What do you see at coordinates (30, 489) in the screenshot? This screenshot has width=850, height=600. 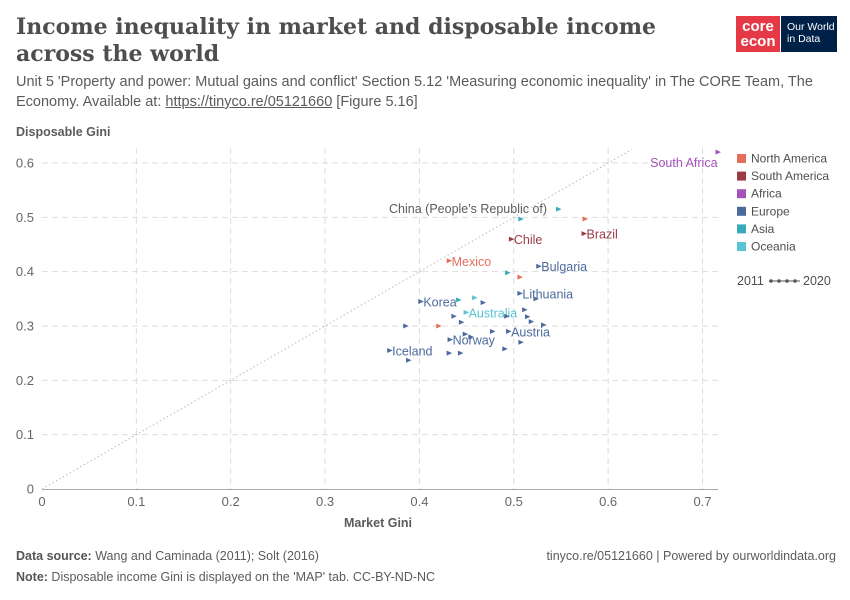 I see `y-tick-label: 0` at bounding box center [30, 489].